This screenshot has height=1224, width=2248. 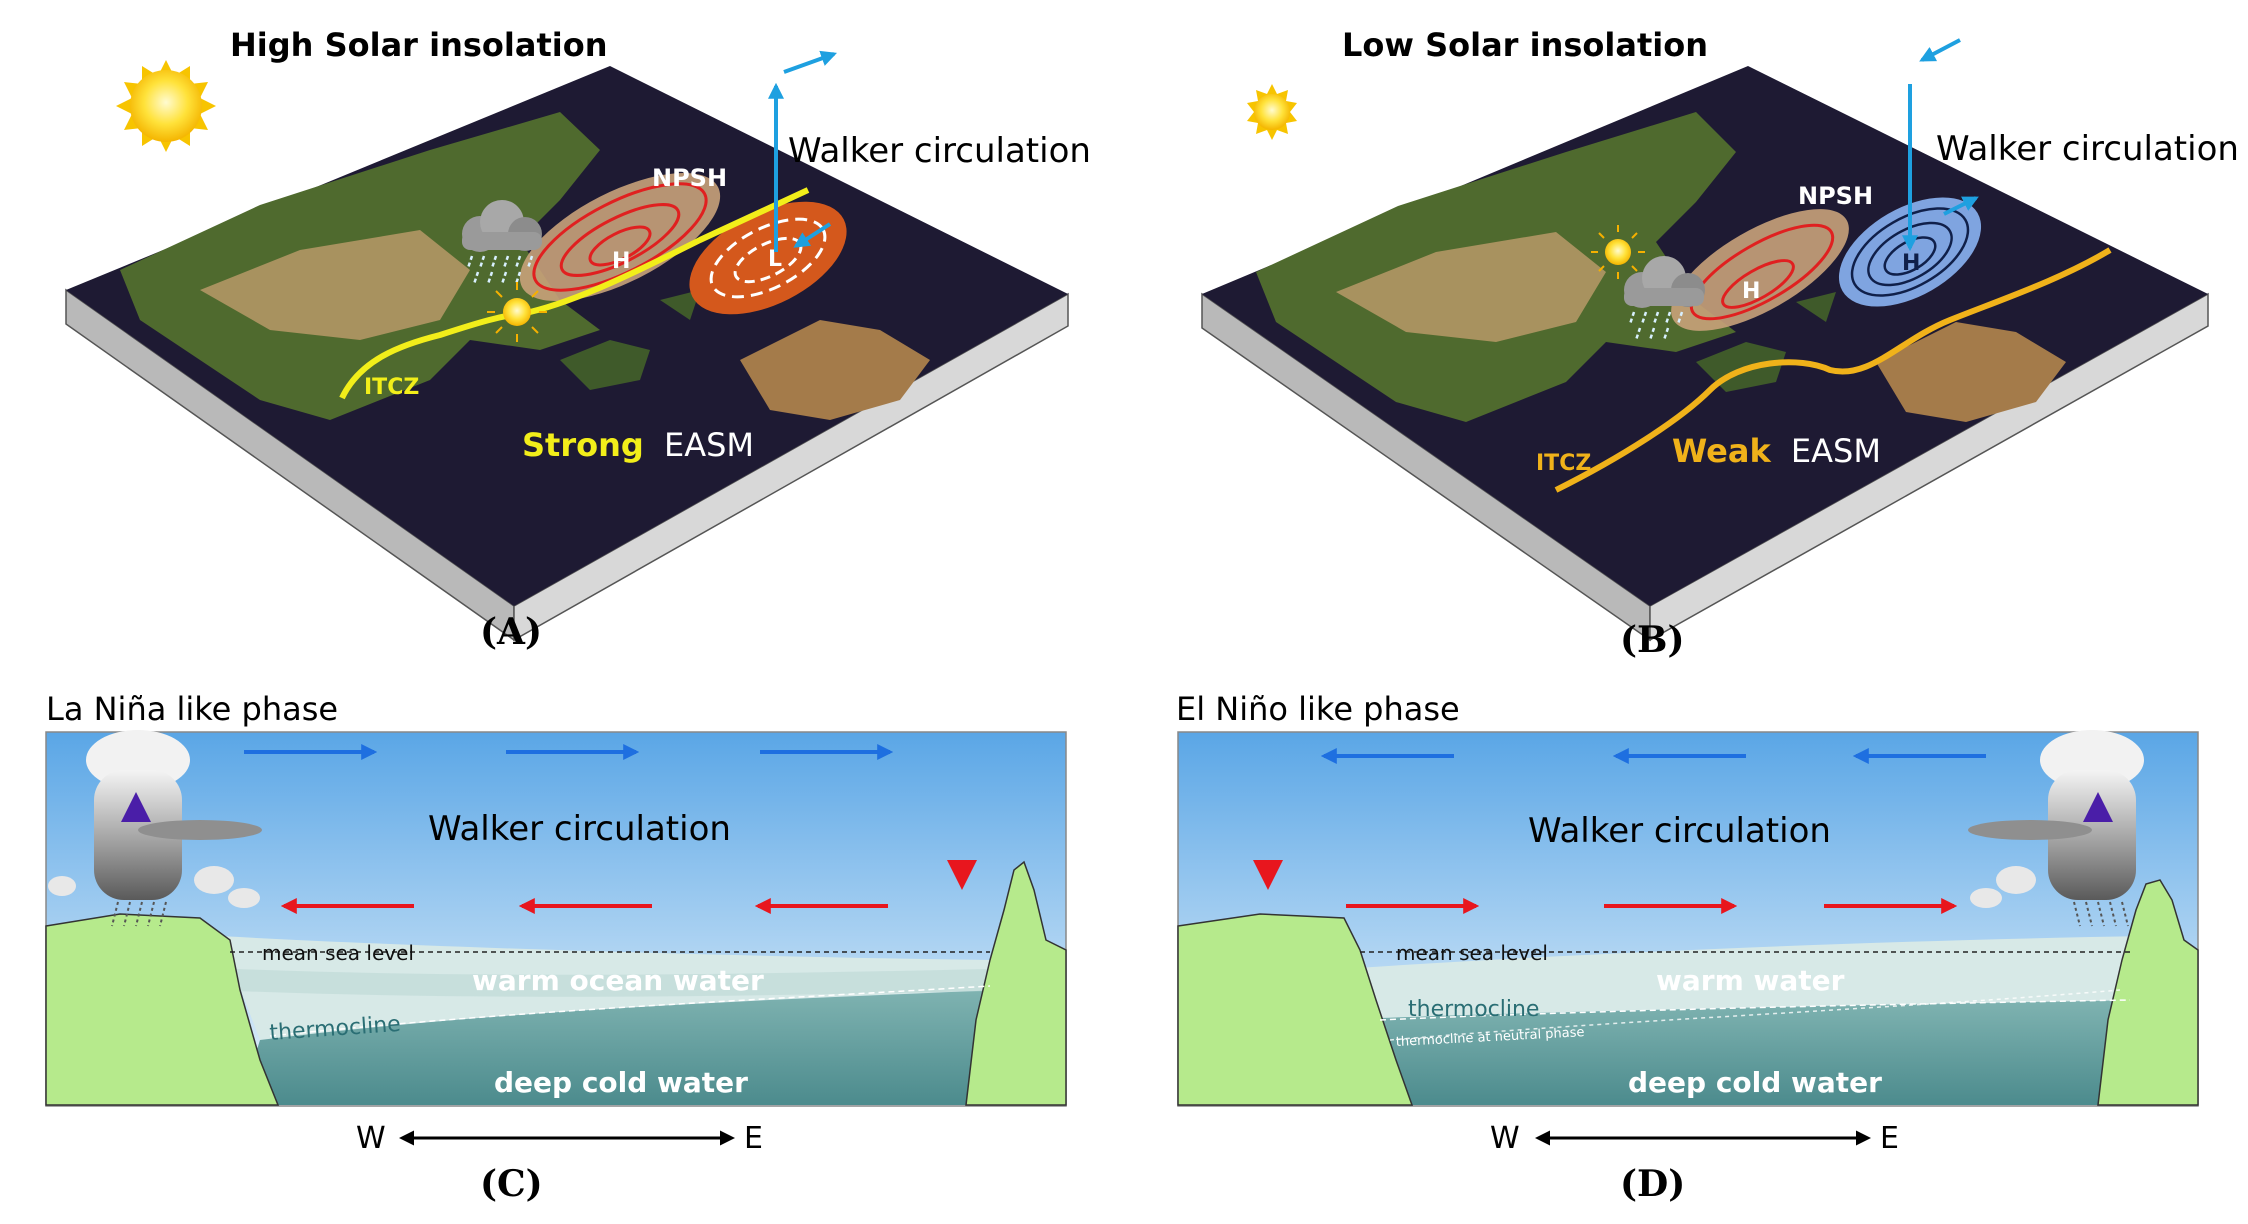 What do you see at coordinates (1016, 983) in the screenshot?
I see `panel-c-east-coast` at bounding box center [1016, 983].